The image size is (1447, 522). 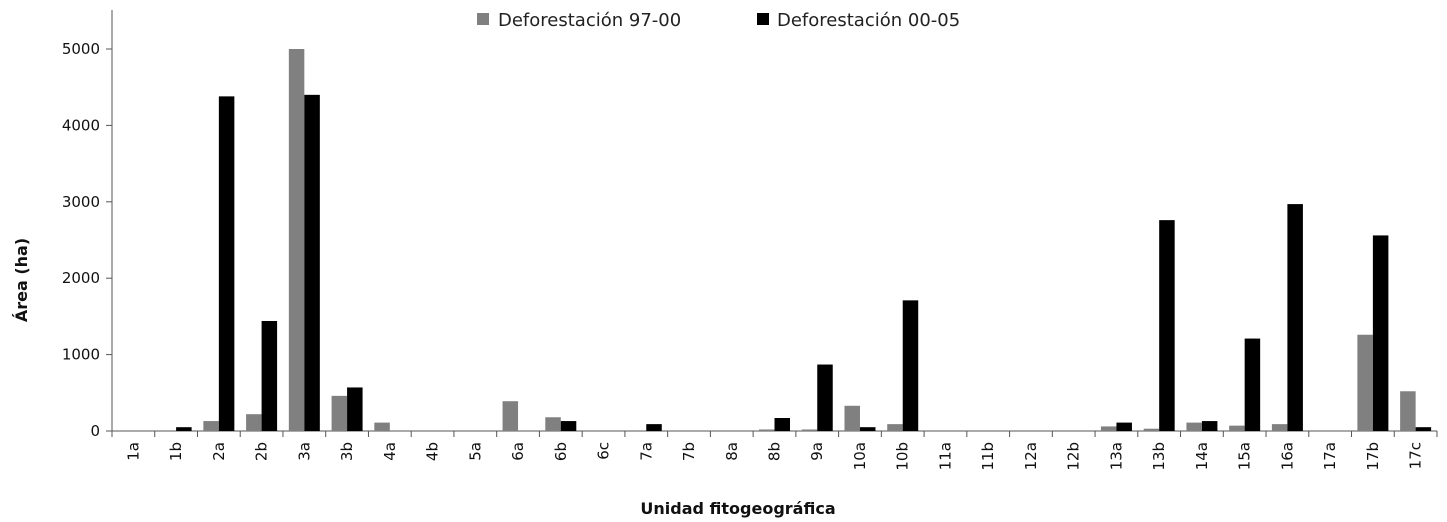 I want to click on x-tick-label: 12a, so click(x=1031, y=456).